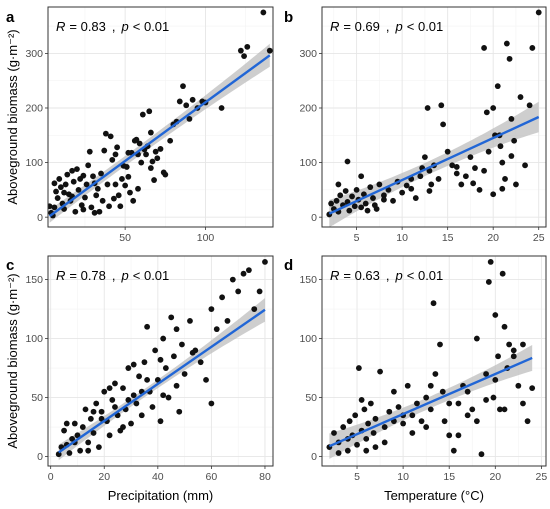 This screenshot has height=509, width=550. What do you see at coordinates (10, 265) in the screenshot?
I see `panel-label: c` at bounding box center [10, 265].